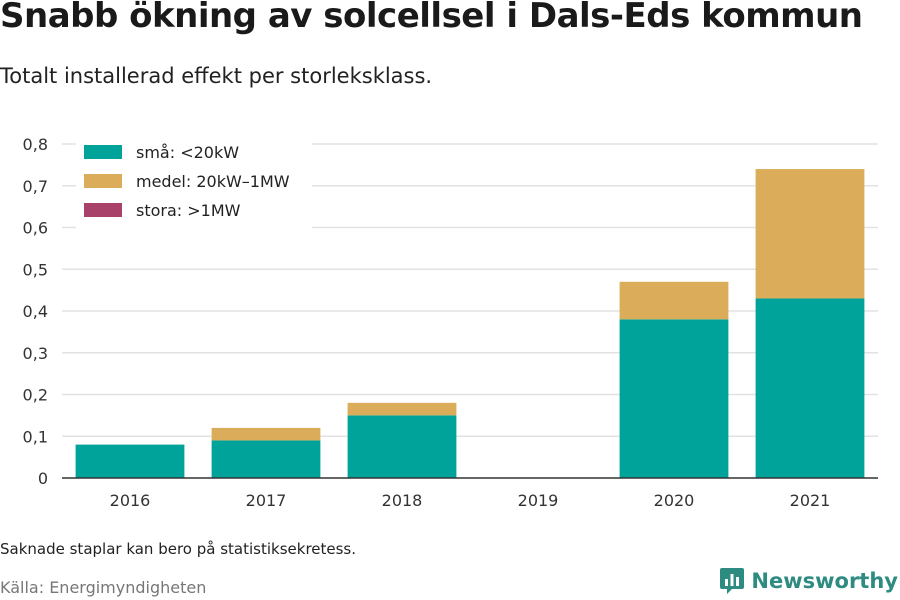 This screenshot has height=600, width=900. I want to click on brand-name: Newsworthy, so click(824, 581).